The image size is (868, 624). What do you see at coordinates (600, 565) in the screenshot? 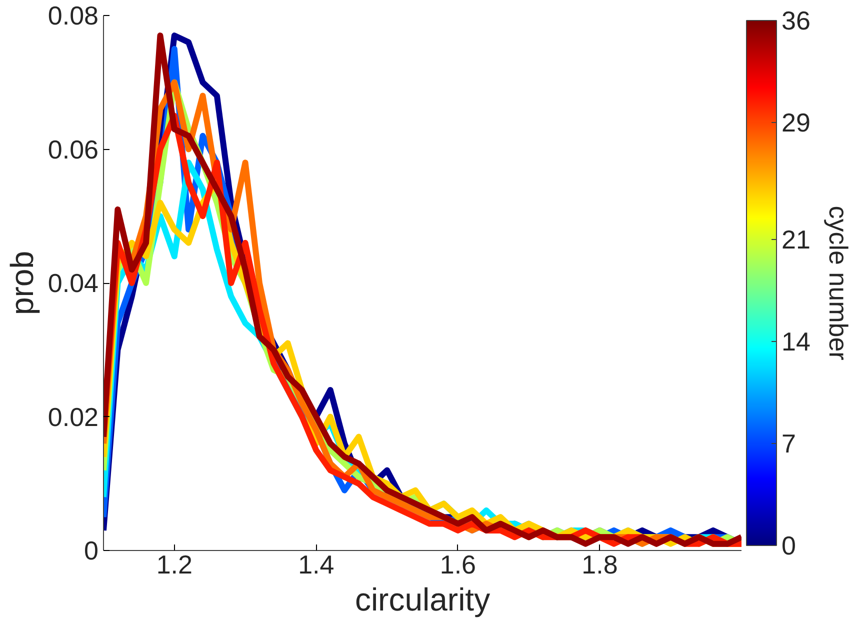
I see `x-tick-label: 1.8` at bounding box center [600, 565].